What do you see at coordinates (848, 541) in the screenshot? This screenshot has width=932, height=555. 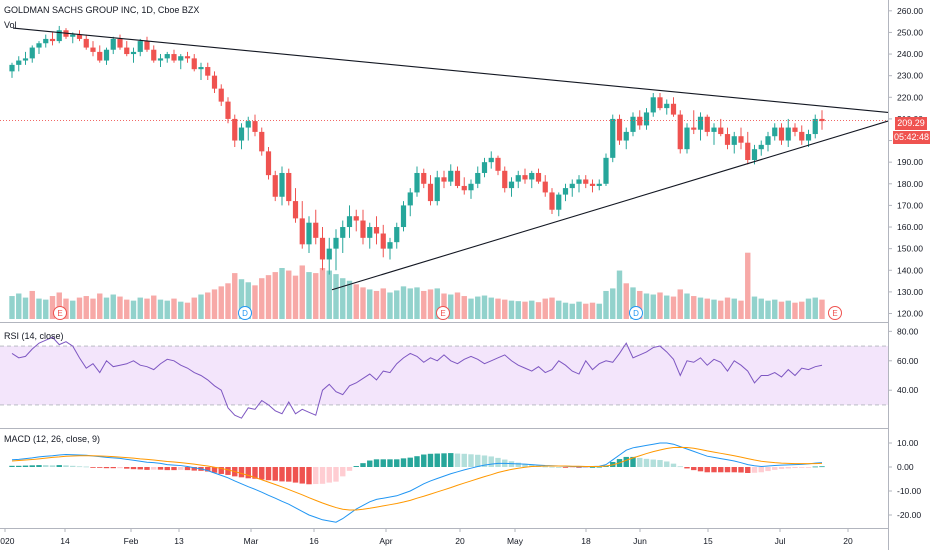 I see `time-axis-tick: 20` at bounding box center [848, 541].